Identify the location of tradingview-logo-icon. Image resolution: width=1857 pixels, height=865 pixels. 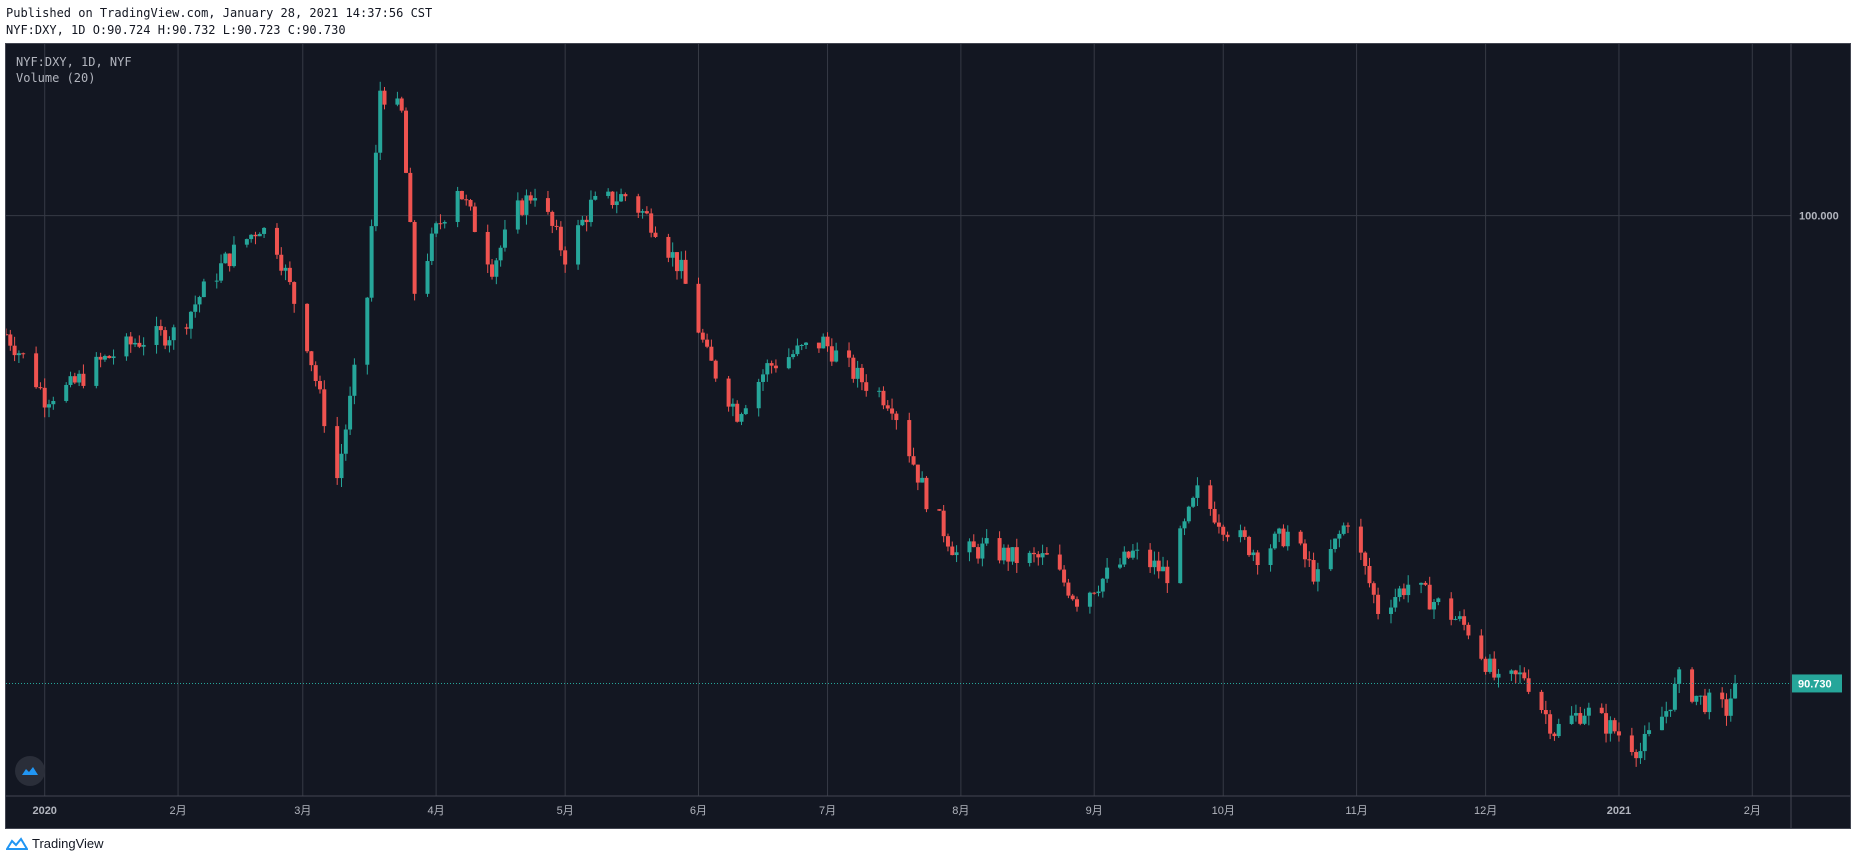
(17, 843).